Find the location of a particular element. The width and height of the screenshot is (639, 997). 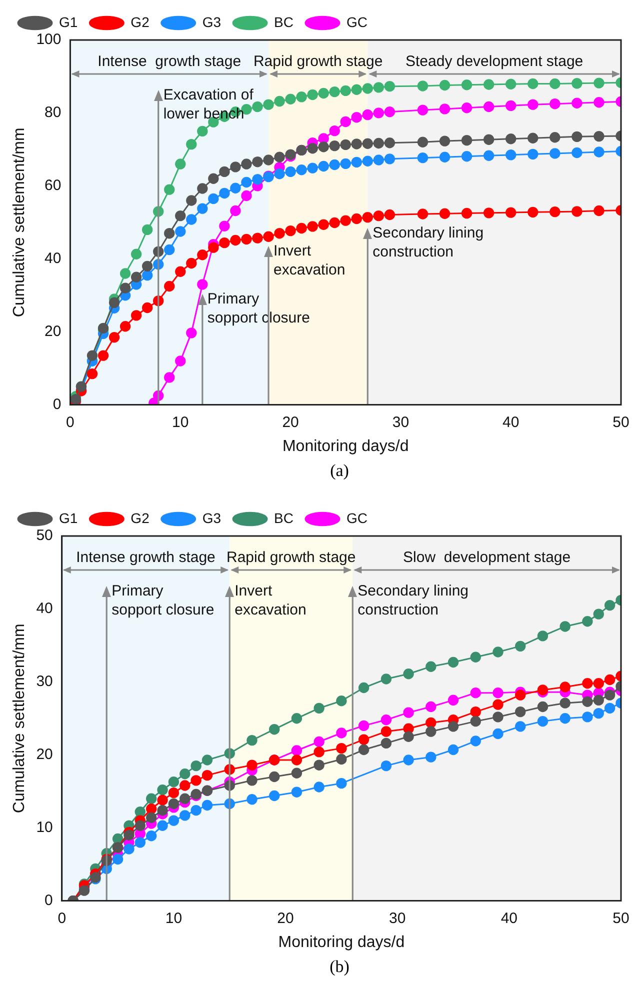

ref-line-label: Invert excavation is located at coordinates (270, 600).